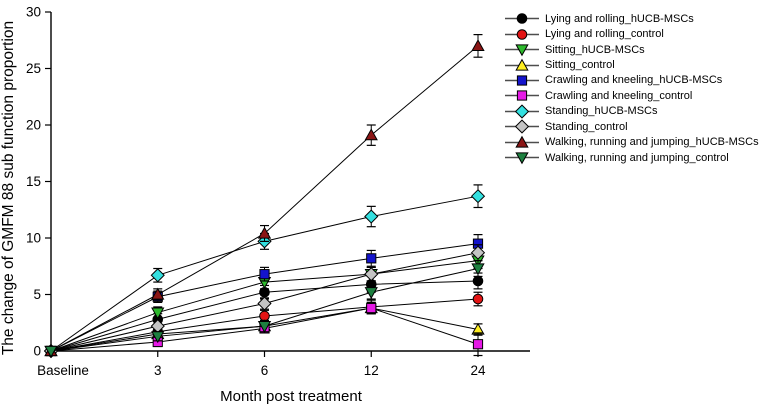 This screenshot has width=780, height=412. I want to click on legend-item: Crawling and kneeling_hUCB-MSCs, so click(631, 80).